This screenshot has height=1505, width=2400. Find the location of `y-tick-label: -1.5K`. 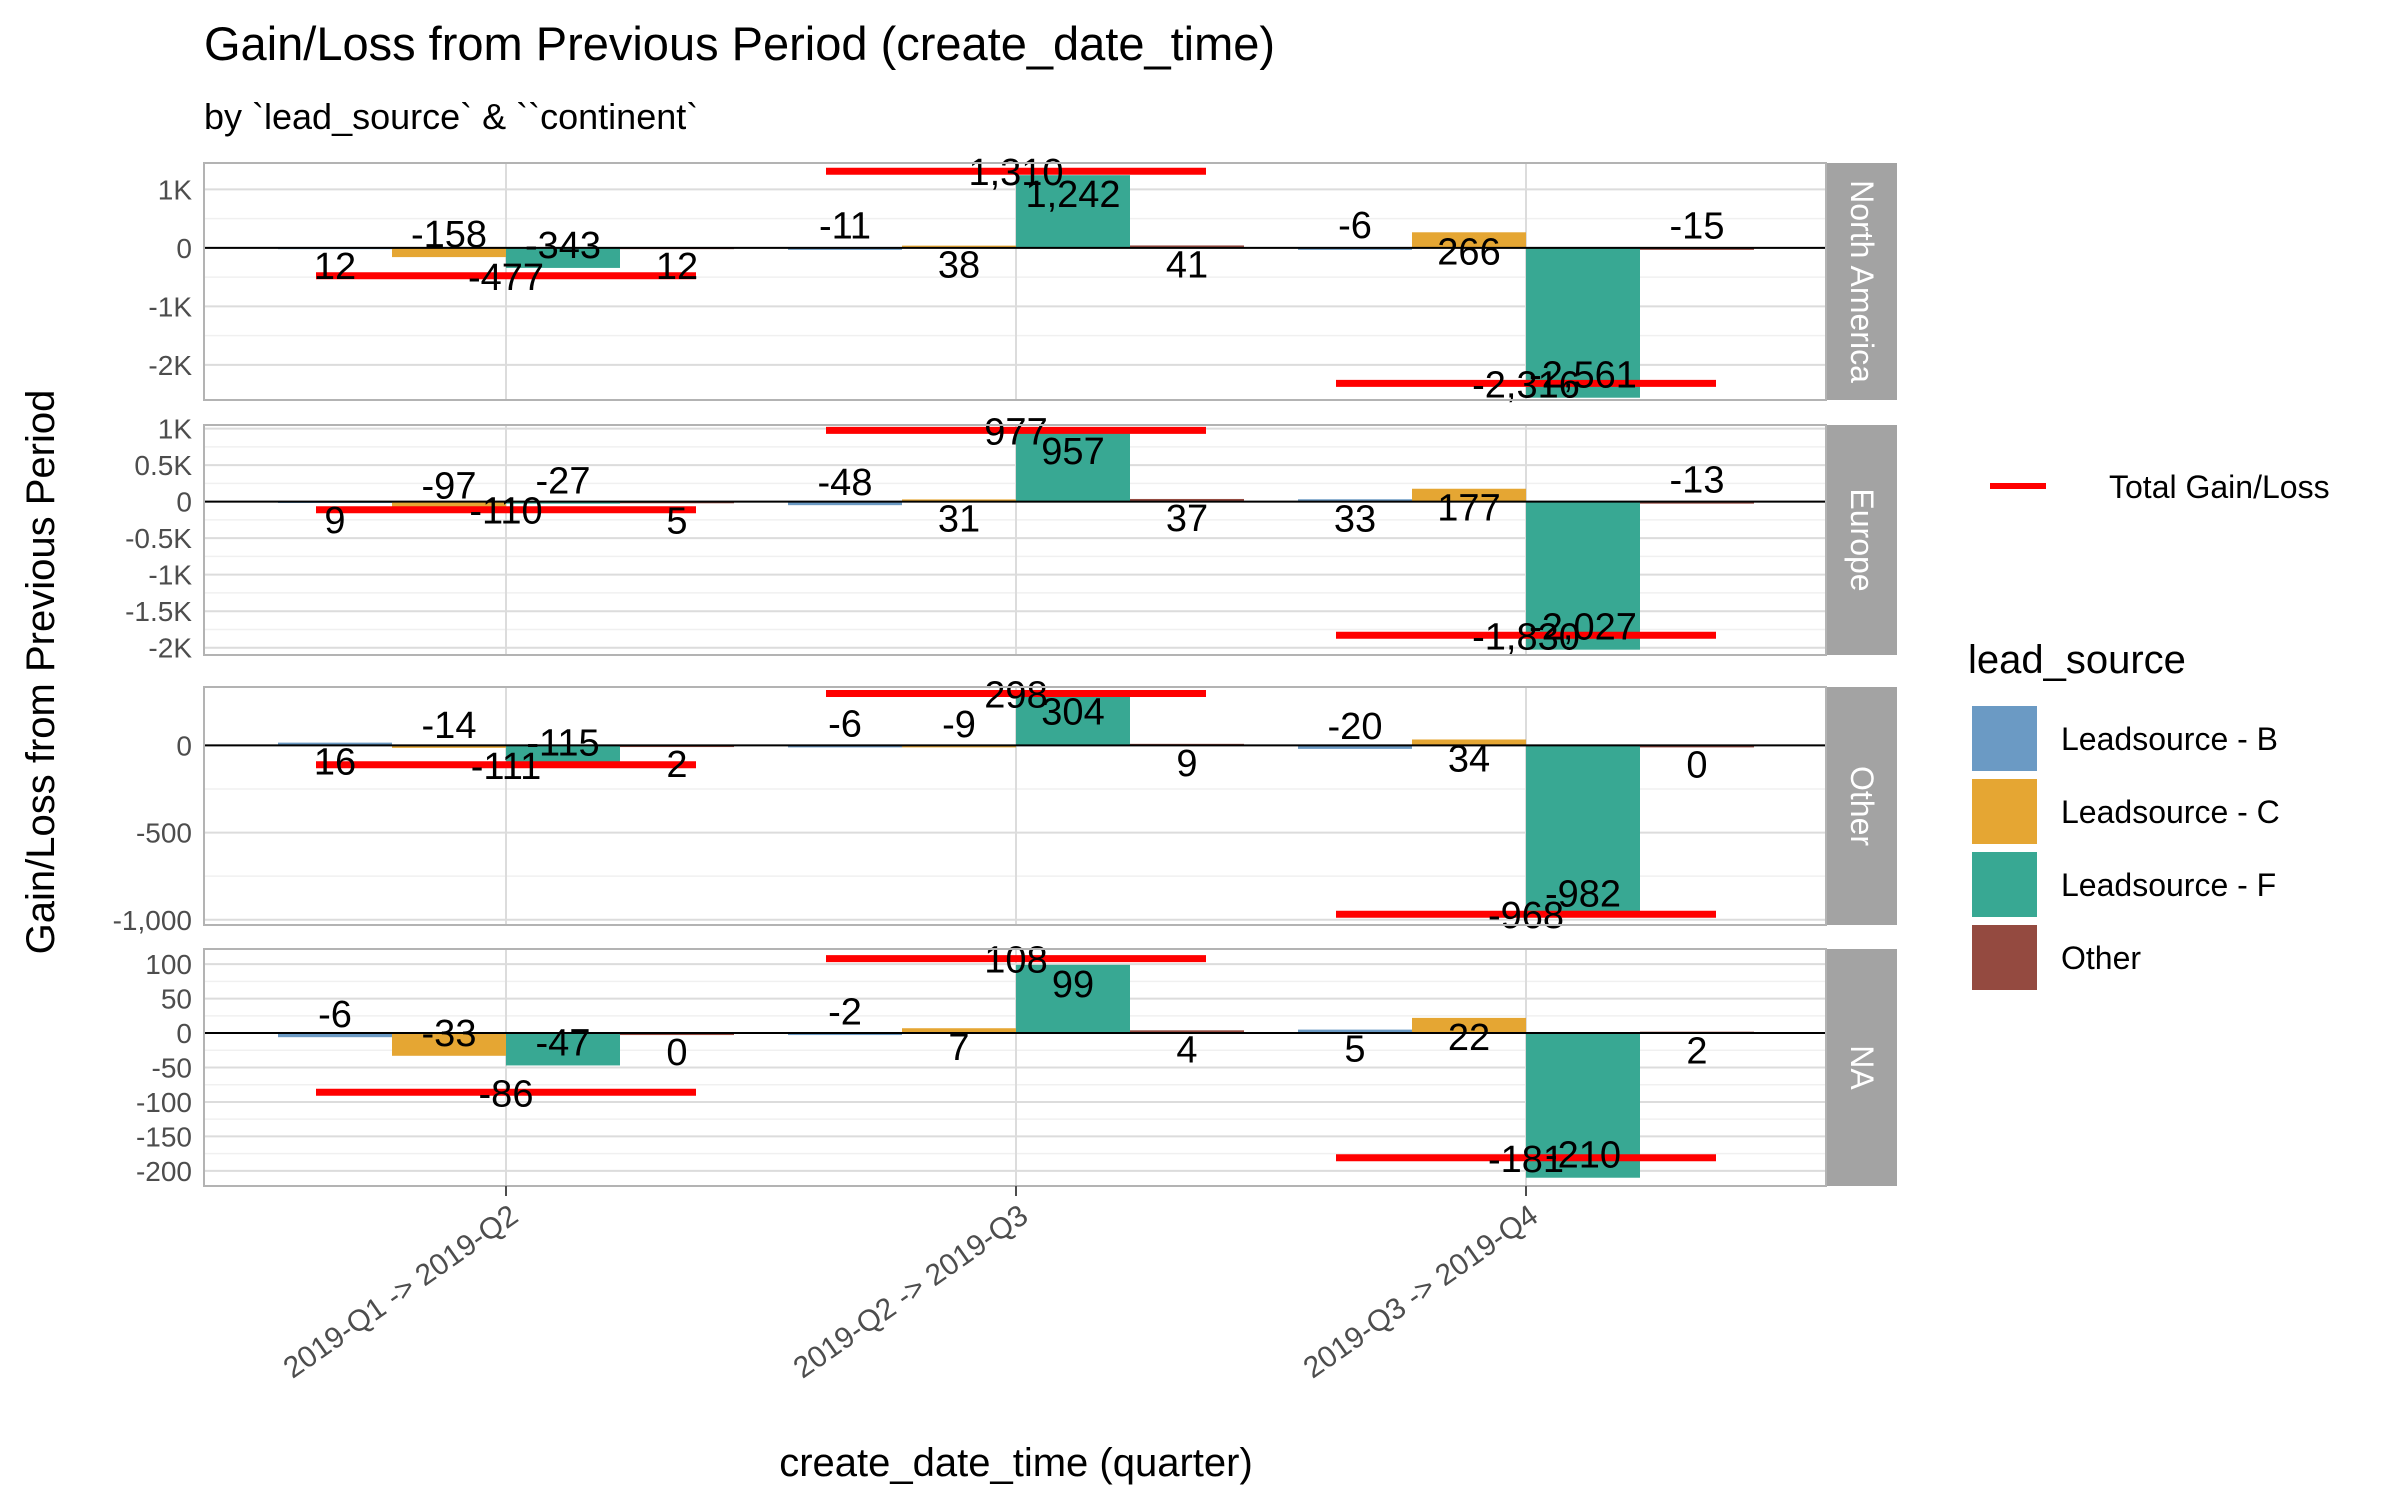

y-tick-label: -1.5K is located at coordinates (158, 611).